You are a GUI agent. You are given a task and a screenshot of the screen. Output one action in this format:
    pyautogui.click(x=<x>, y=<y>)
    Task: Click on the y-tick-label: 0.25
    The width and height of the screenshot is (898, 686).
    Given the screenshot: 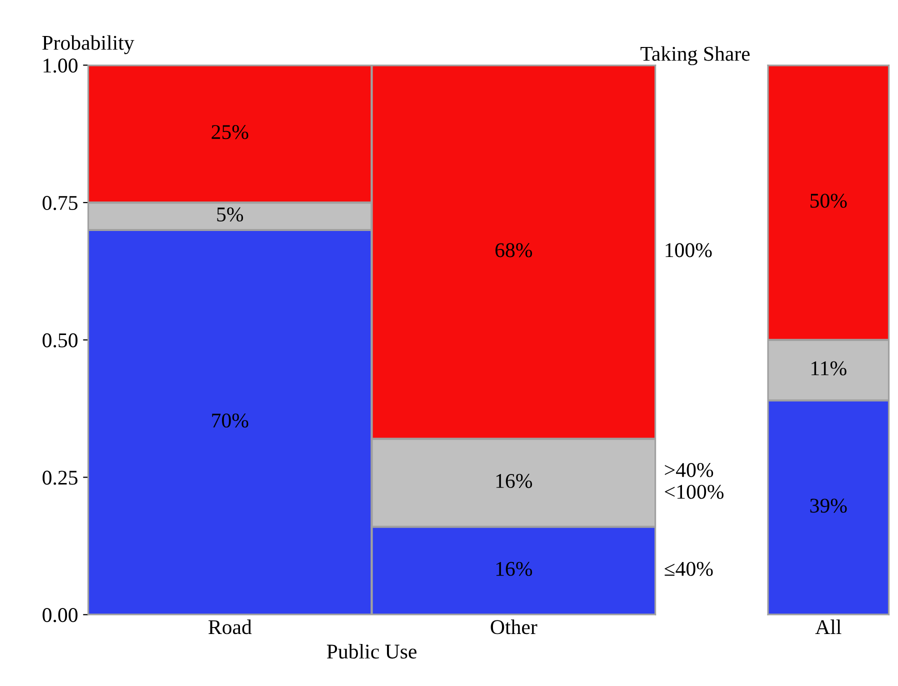 What is the action you would take?
    pyautogui.click(x=60, y=477)
    